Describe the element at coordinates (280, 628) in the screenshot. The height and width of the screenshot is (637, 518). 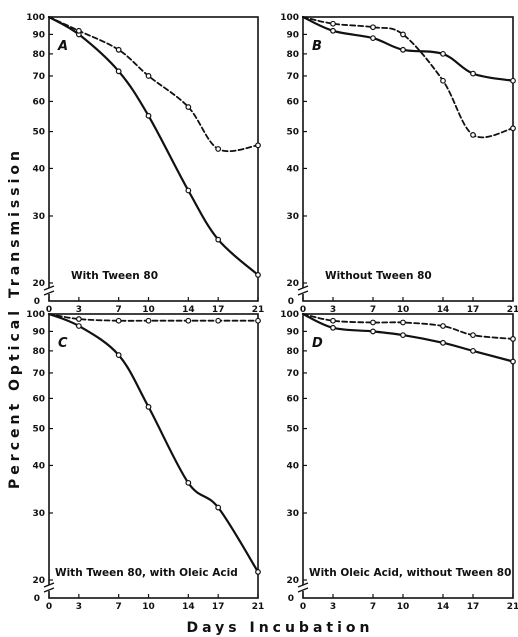
I see `x-axis-label: Days Incubation` at that location.